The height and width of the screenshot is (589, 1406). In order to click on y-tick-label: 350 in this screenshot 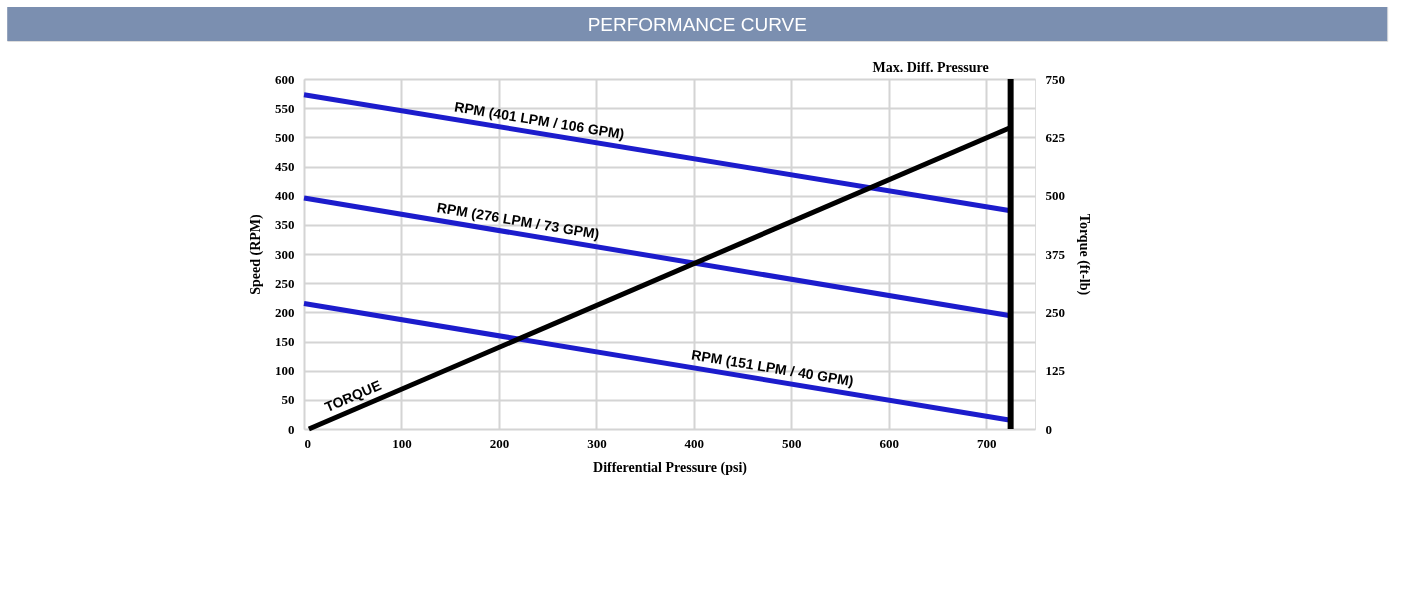, I will do `click(285, 225)`.